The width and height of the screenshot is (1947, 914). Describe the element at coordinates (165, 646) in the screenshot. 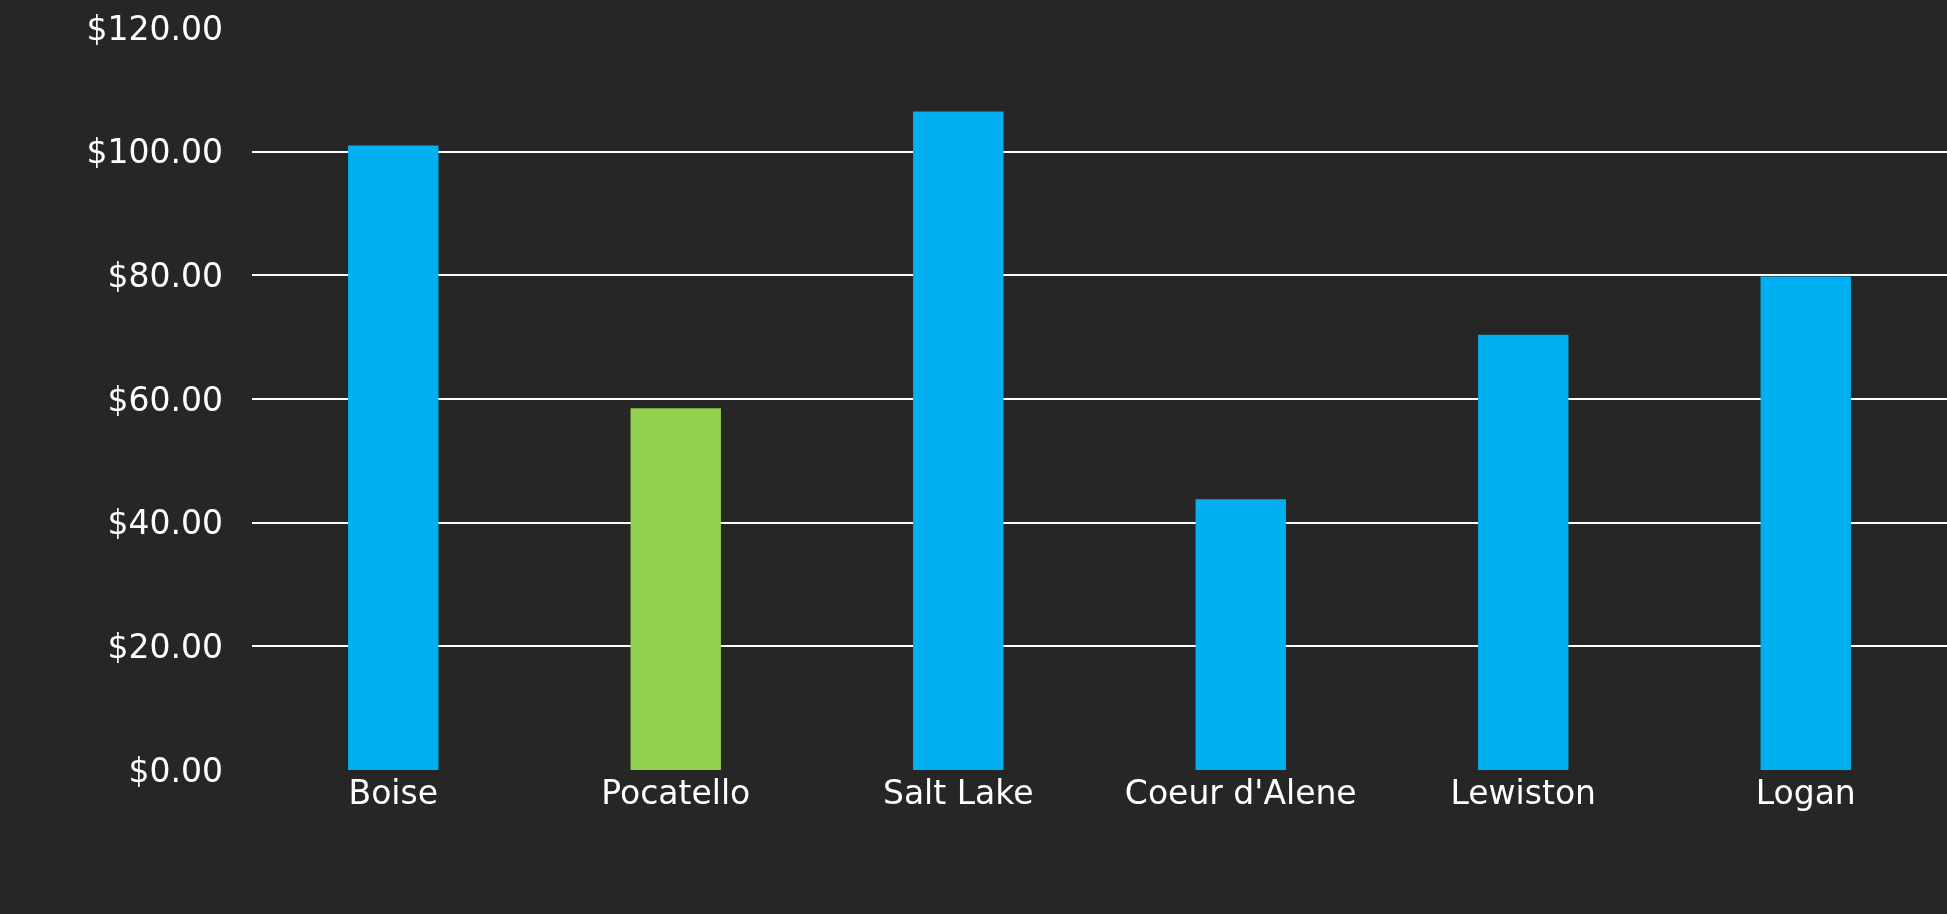

I see `y-tick-label: $20.00` at that location.